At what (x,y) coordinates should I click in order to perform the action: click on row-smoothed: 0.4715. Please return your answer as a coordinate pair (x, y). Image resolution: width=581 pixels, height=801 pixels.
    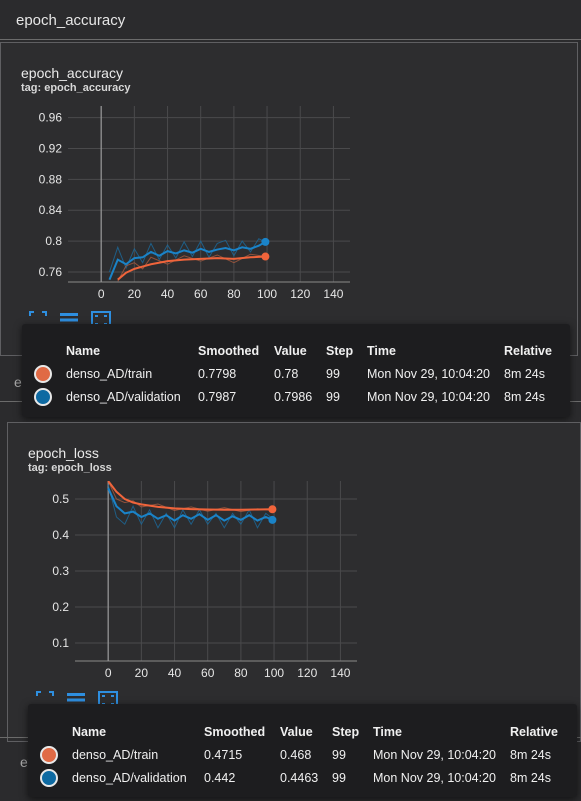
    Looking at the image, I should click on (223, 754).